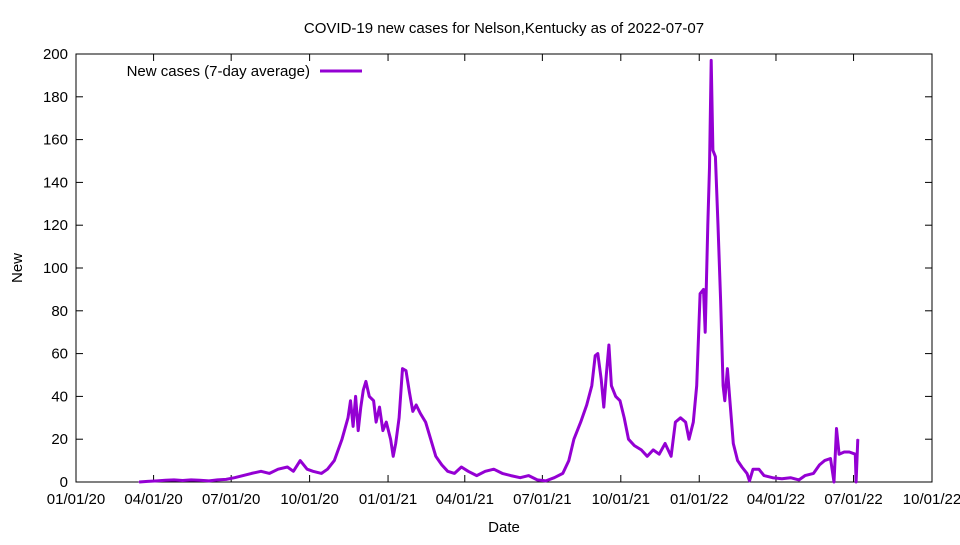  Describe the element at coordinates (17, 268) in the screenshot. I see `y-axis-label: New` at that location.